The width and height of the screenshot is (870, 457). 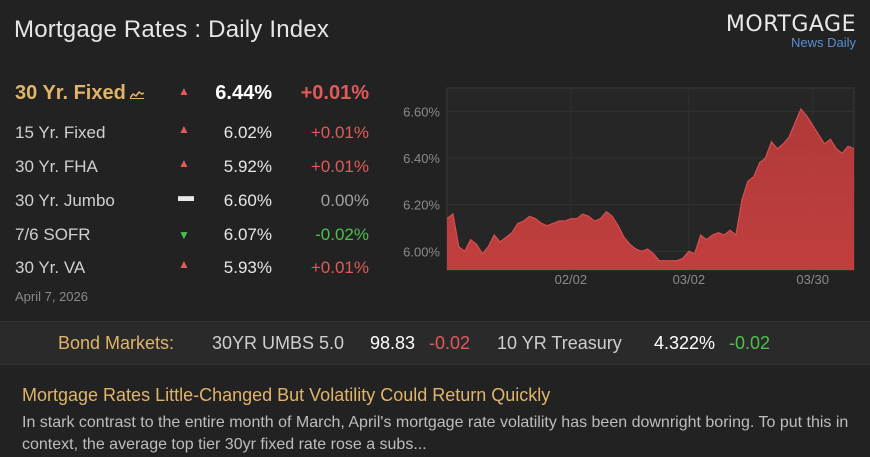 What do you see at coordinates (421, 111) in the screenshot?
I see `y-tick-label: 6.60%` at bounding box center [421, 111].